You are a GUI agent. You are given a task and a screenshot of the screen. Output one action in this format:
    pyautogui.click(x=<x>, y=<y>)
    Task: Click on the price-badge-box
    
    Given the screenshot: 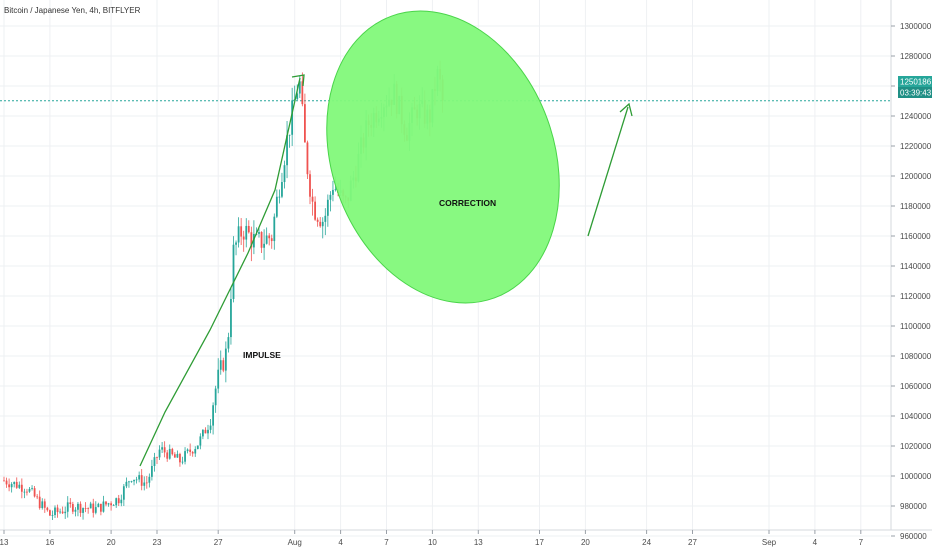 What is the action you would take?
    pyautogui.click(x=915, y=81)
    